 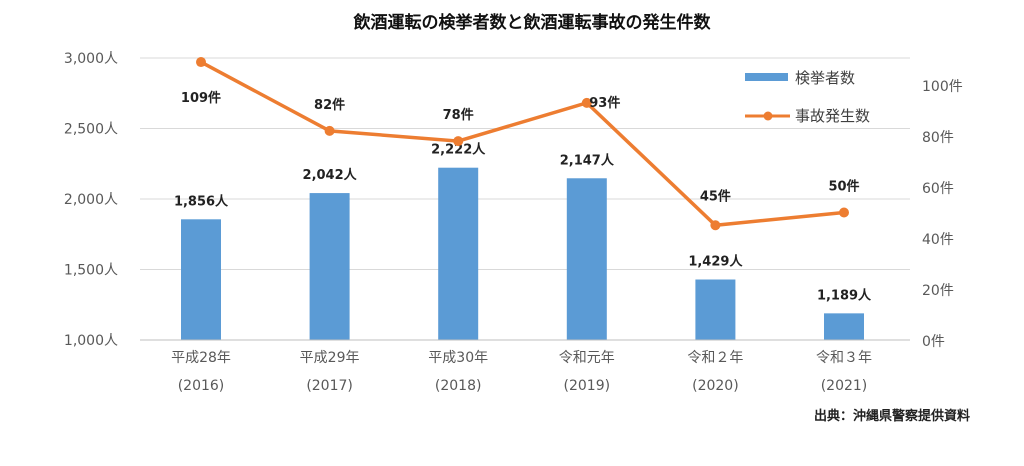 I want to click on legend-bar-swatch, so click(x=766, y=77).